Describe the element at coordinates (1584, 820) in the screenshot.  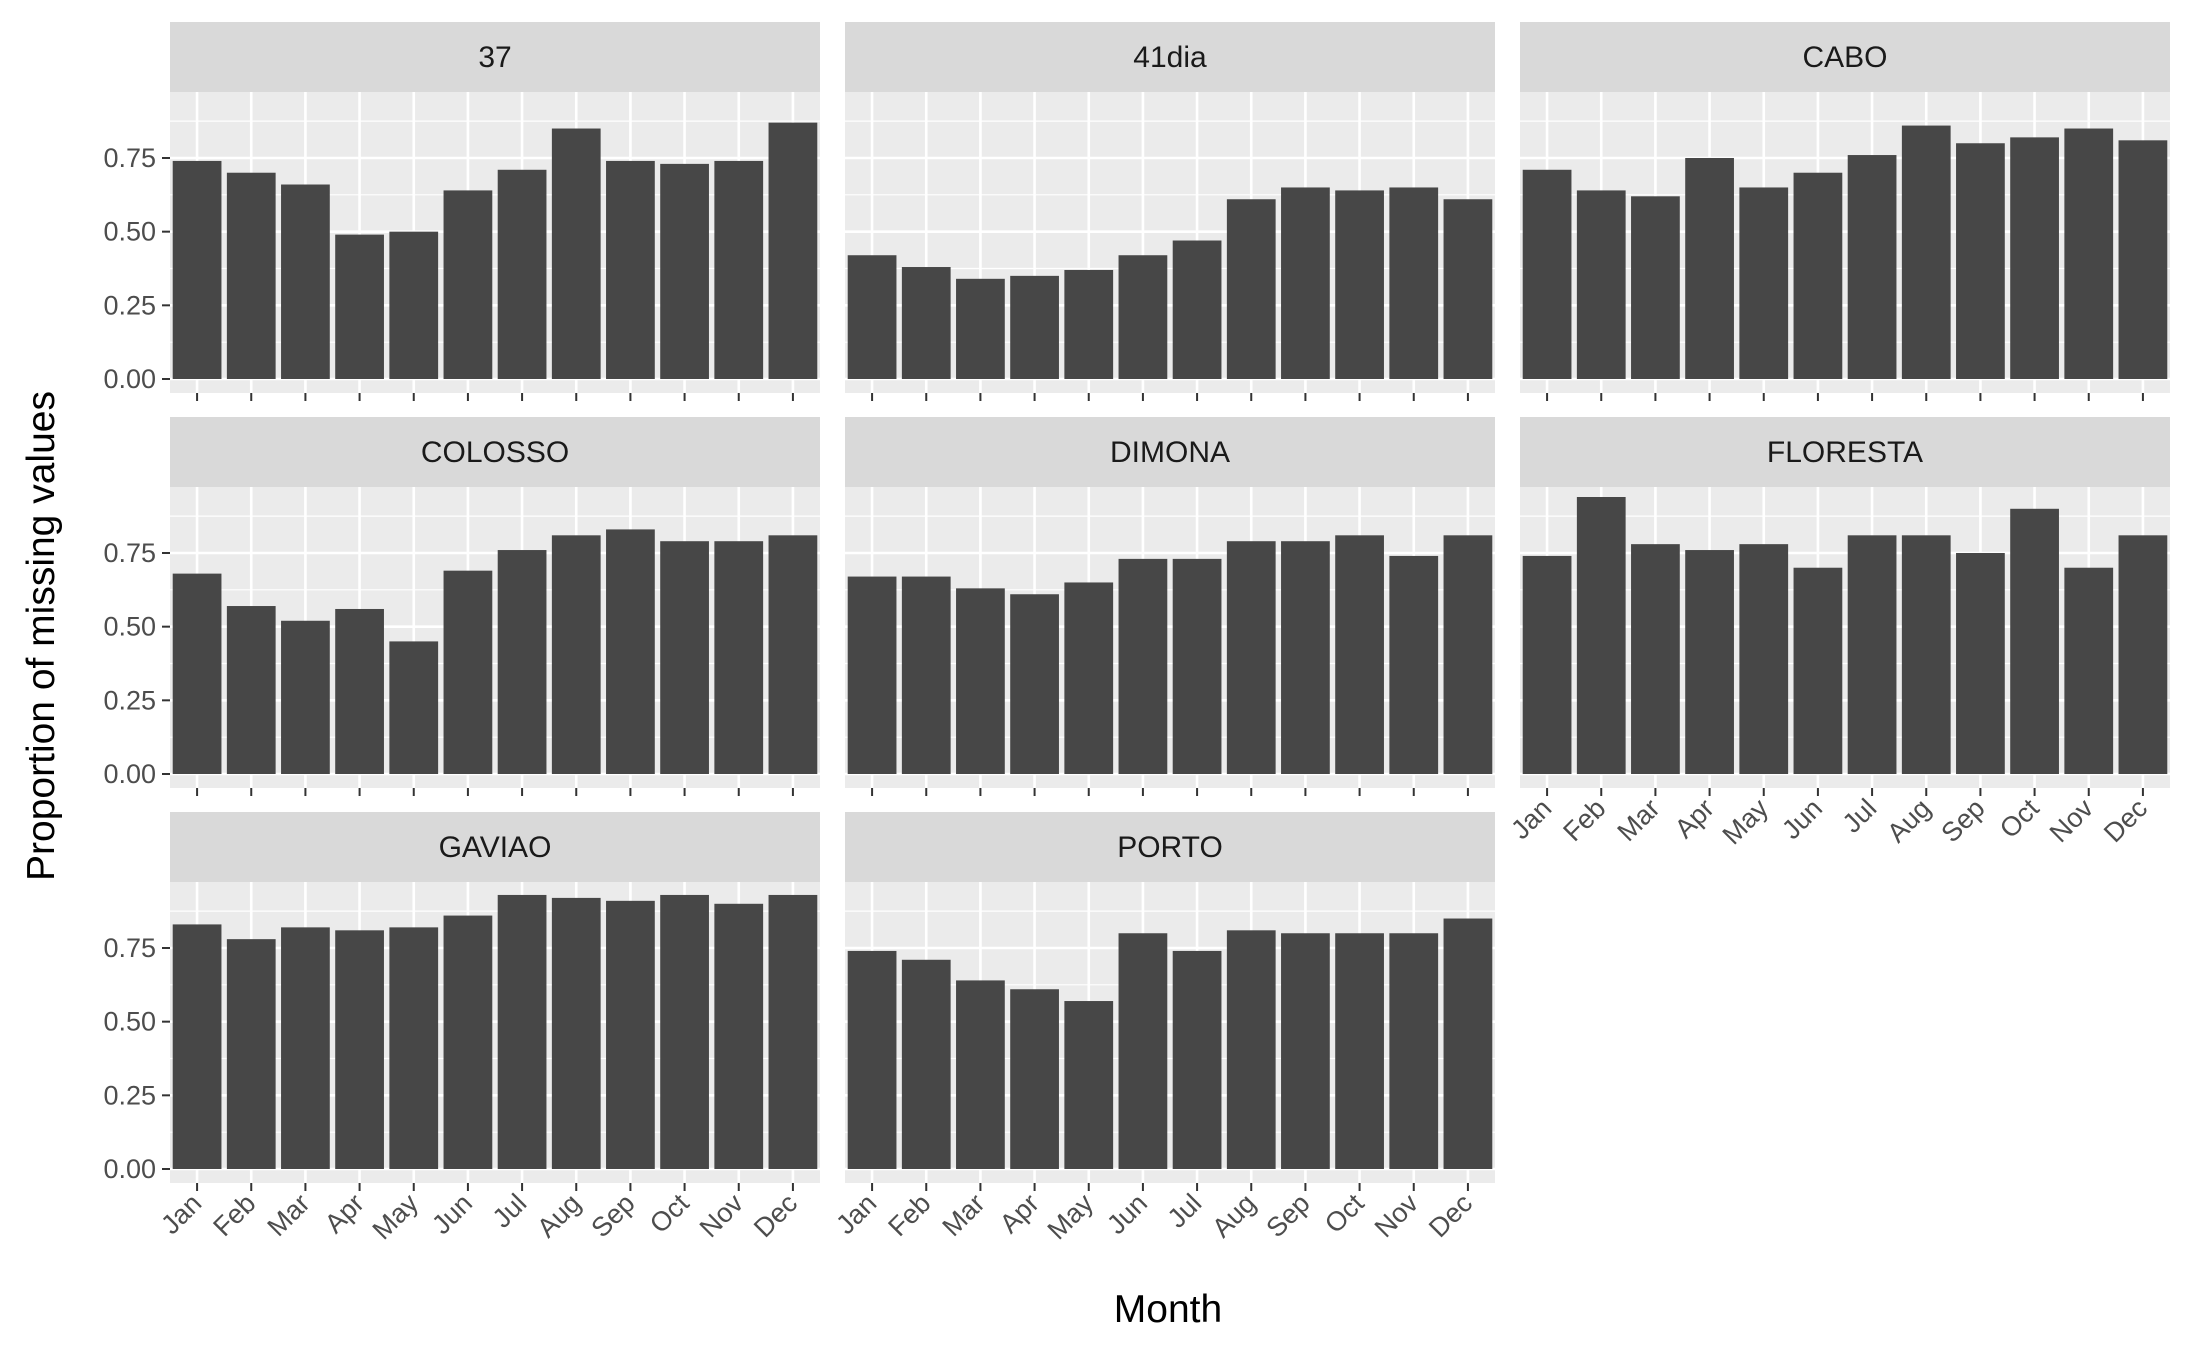
I see `x-tick-label: Feb` at that location.